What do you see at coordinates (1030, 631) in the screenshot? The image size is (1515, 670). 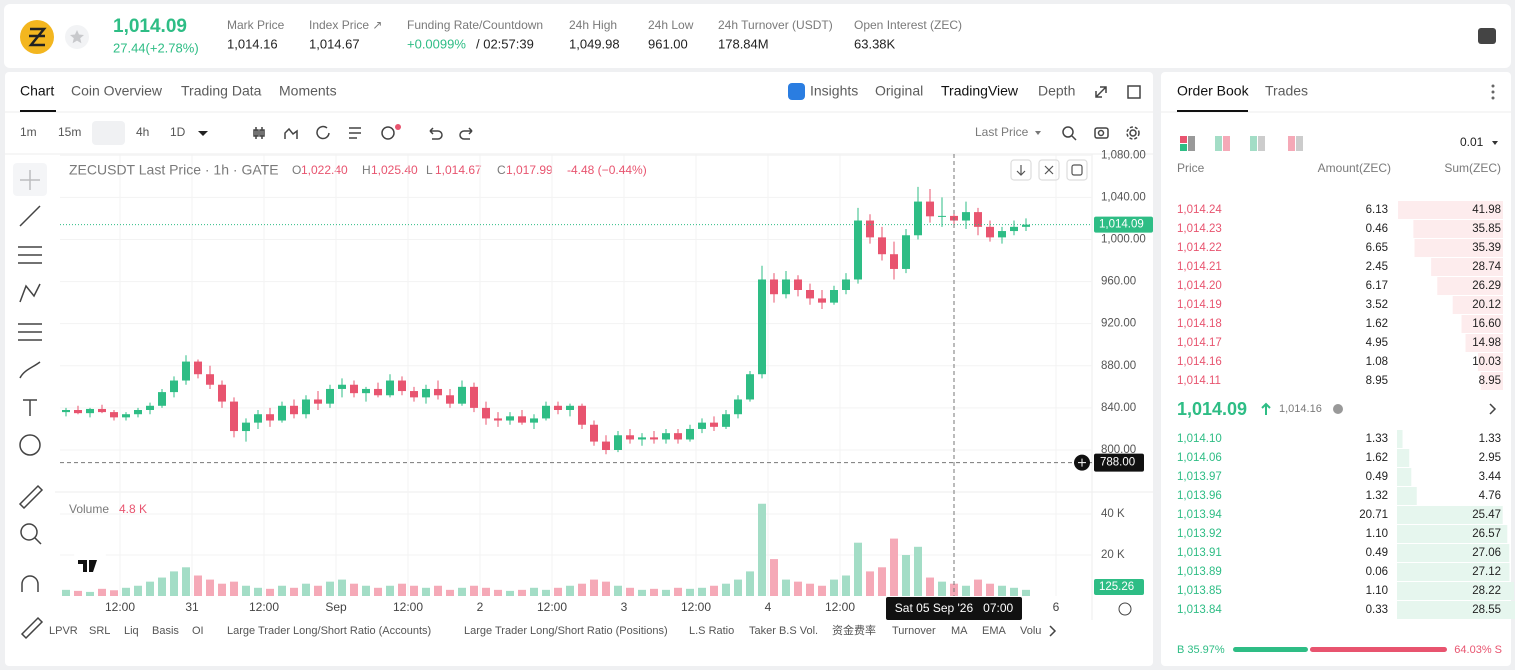 I see `indicator: Volu` at bounding box center [1030, 631].